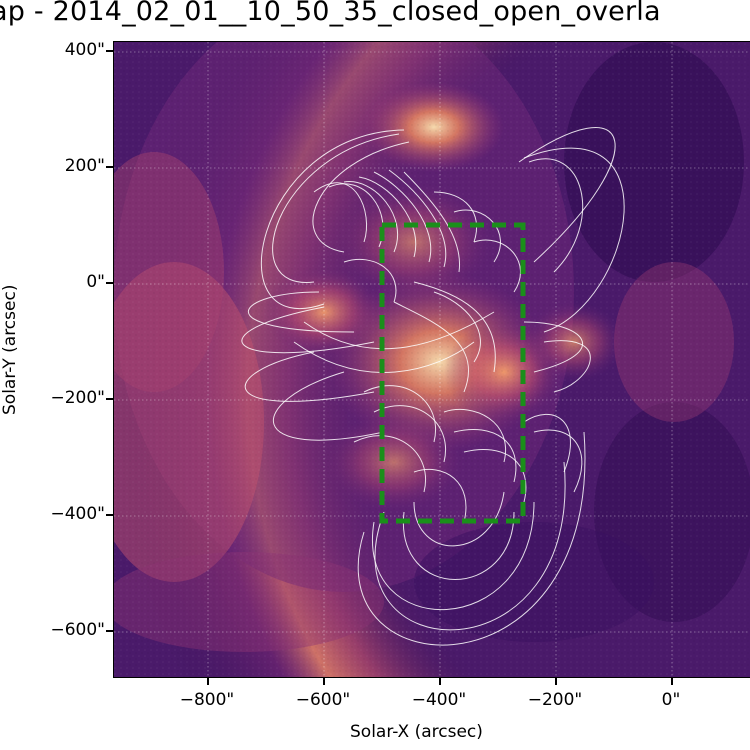 The height and width of the screenshot is (750, 750). What do you see at coordinates (84, 50) in the screenshot?
I see `y-tick-label: 400"` at bounding box center [84, 50].